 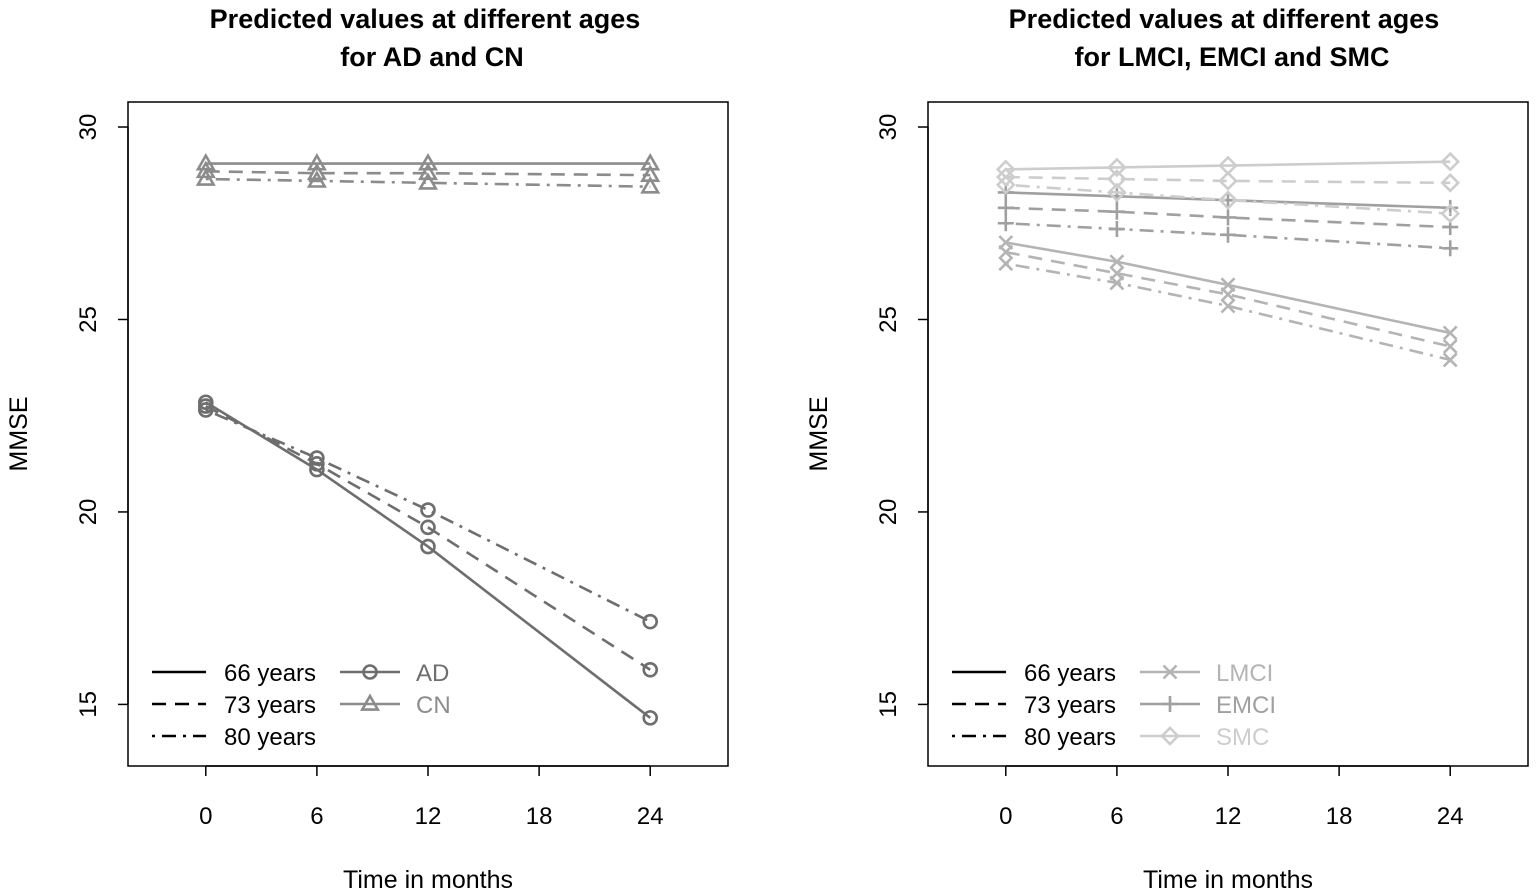 What do you see at coordinates (888, 704) in the screenshot?
I see `y-tick-label: 15` at bounding box center [888, 704].